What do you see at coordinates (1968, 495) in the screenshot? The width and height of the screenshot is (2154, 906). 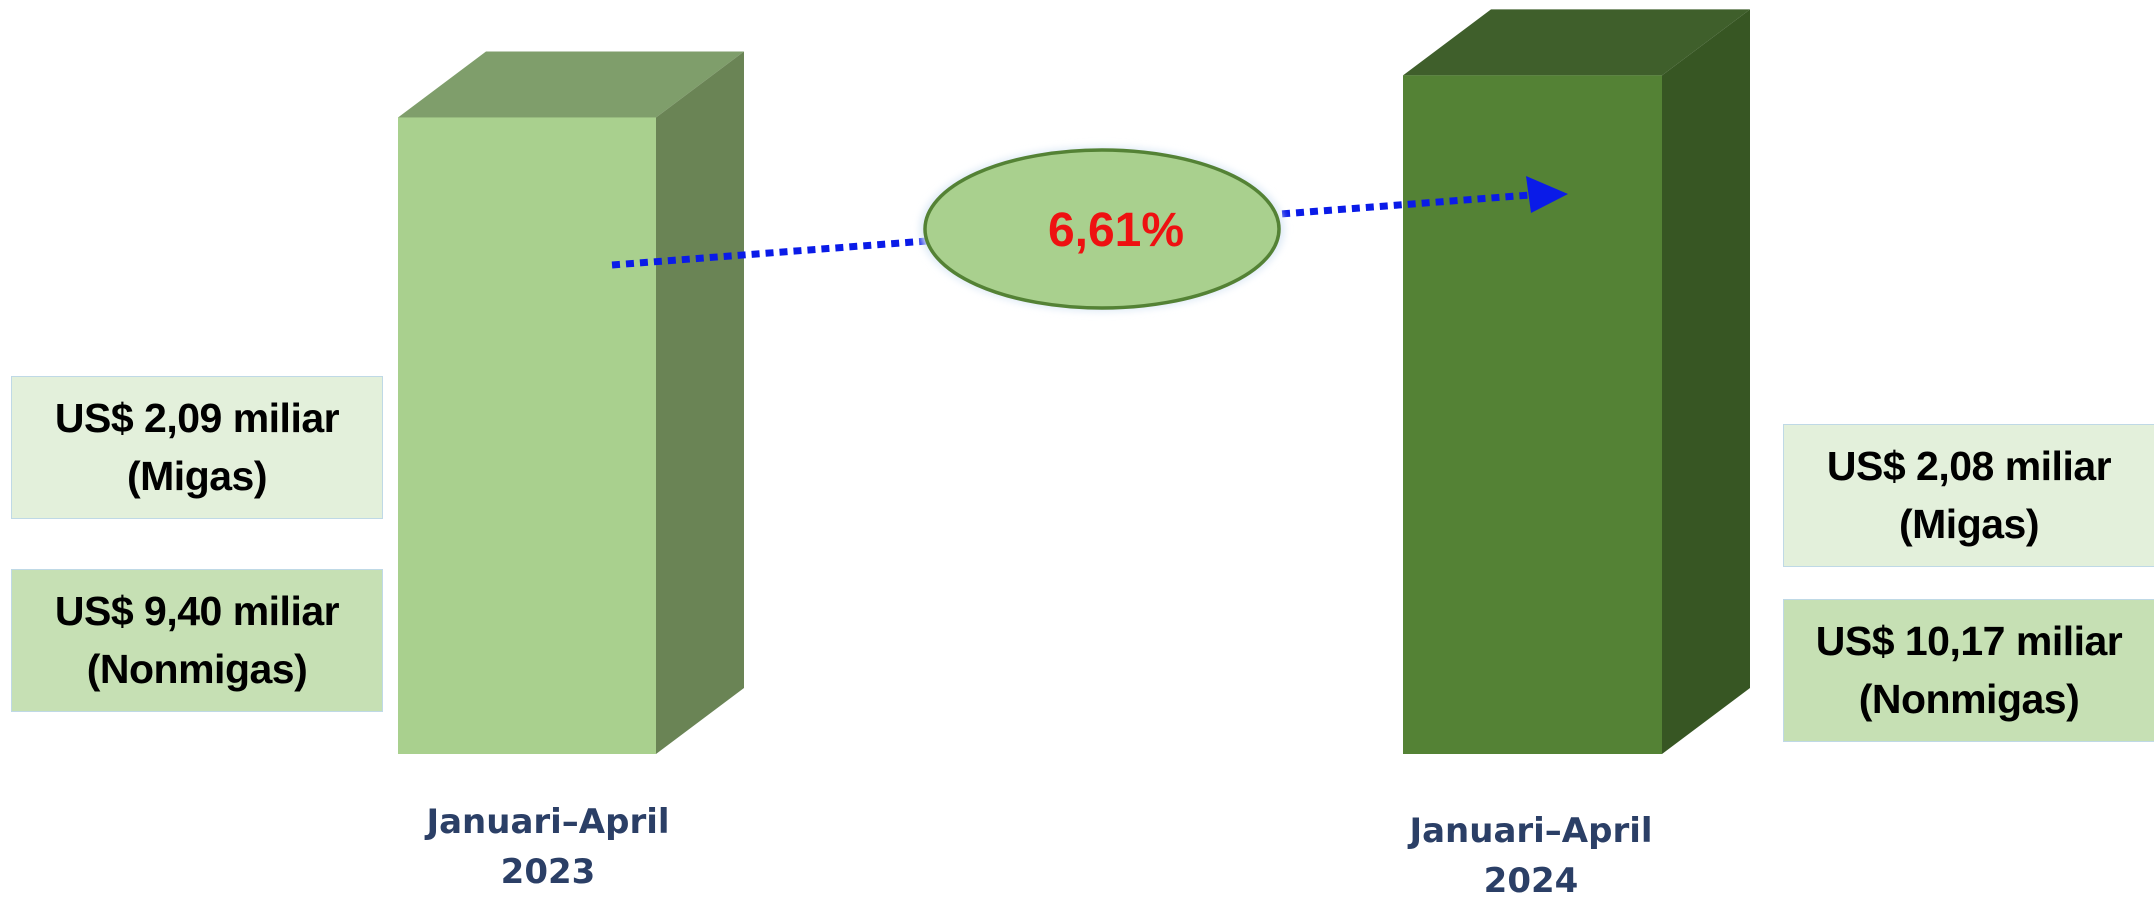 I see `migas-2024-label-box: US$ 2,08 miliar (Migas)` at bounding box center [1968, 495].